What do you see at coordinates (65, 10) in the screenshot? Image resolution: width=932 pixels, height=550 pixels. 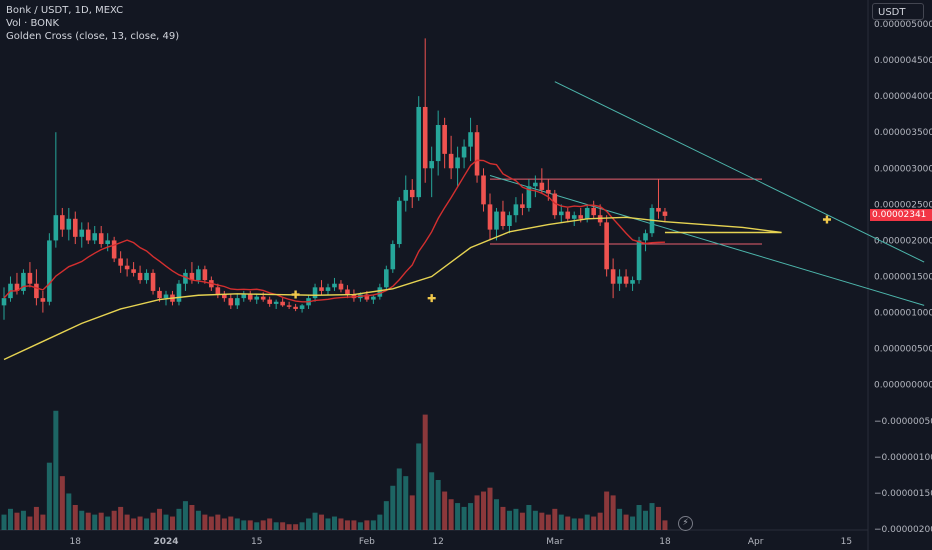 I see `symbol-title: Bonk / USDT, 1D, MEXC` at bounding box center [65, 10].